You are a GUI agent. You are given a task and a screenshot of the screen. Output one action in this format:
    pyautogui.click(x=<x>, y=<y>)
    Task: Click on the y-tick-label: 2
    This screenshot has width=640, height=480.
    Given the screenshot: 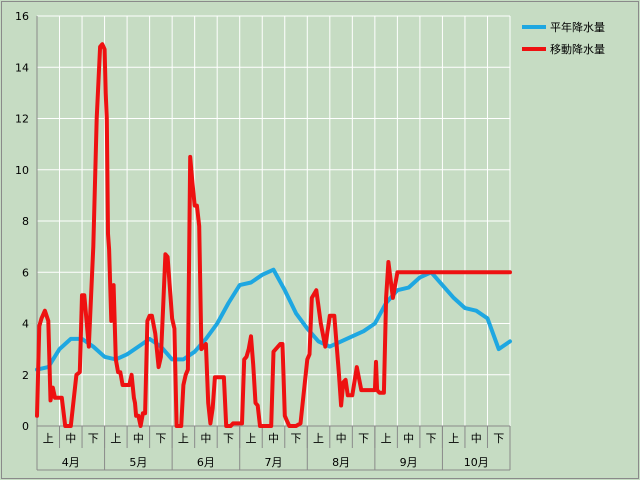 What is the action you would take?
    pyautogui.click(x=25, y=375)
    